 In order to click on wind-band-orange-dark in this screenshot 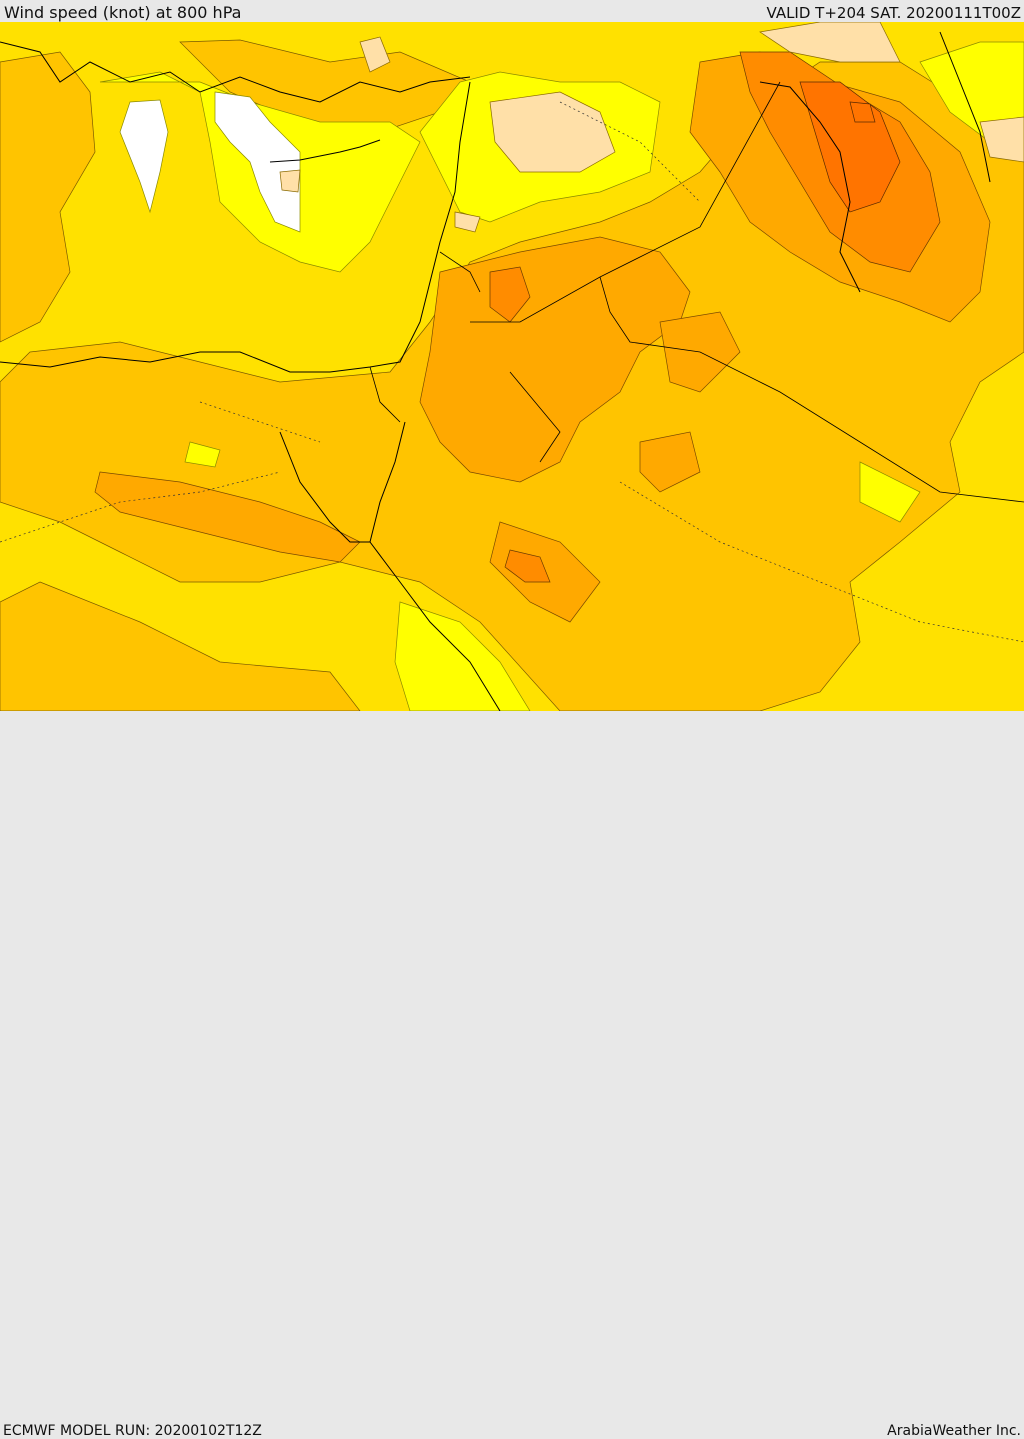, I will do `click(850, 147)`.